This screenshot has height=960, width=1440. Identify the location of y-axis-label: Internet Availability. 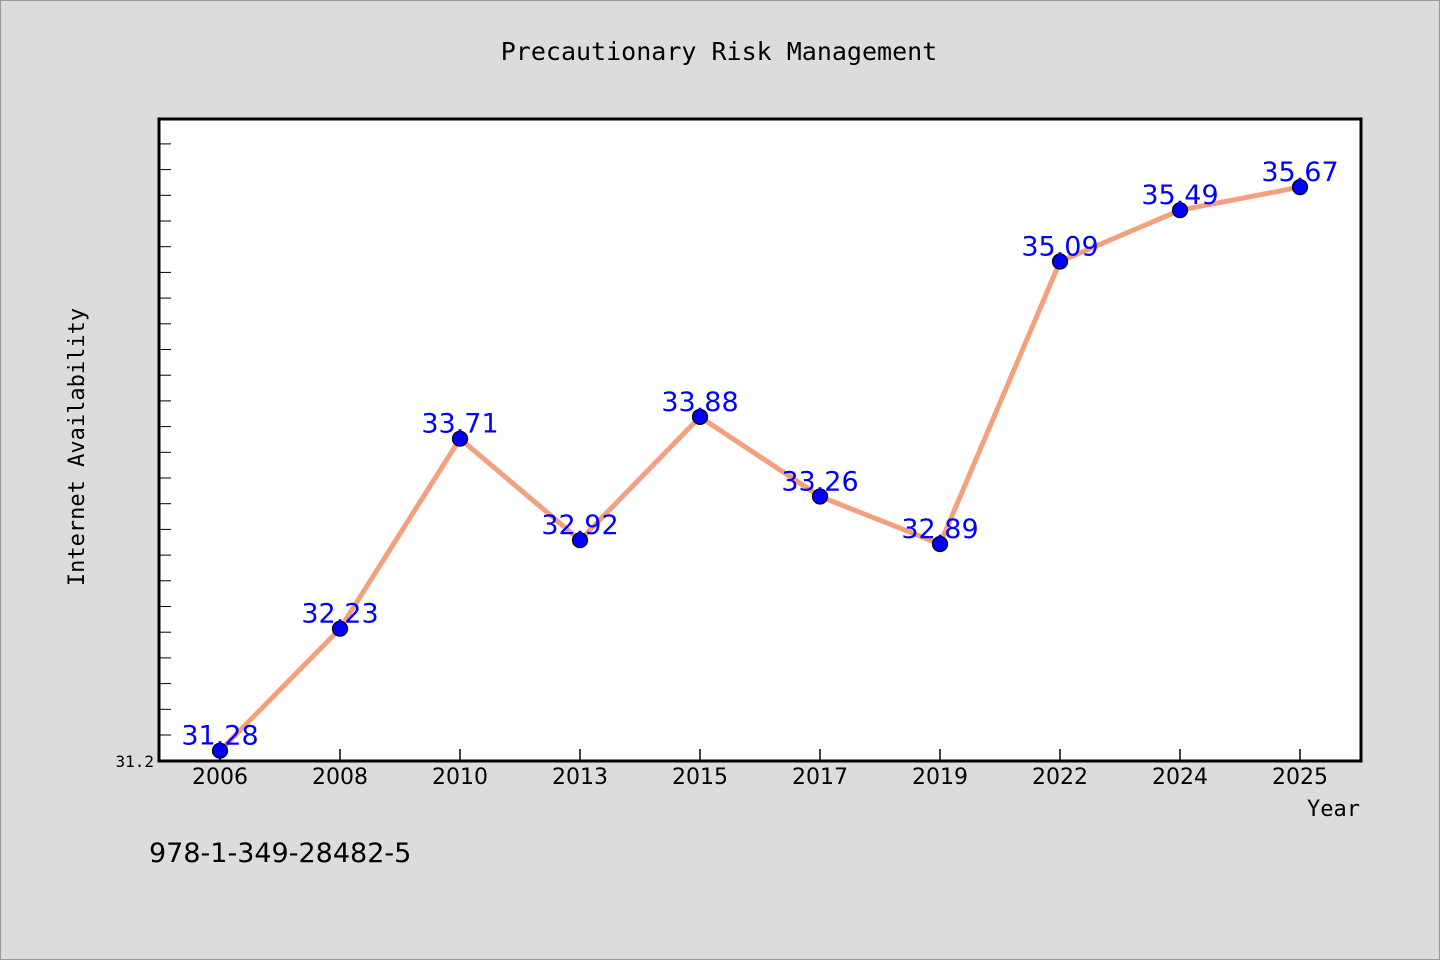
(77, 447).